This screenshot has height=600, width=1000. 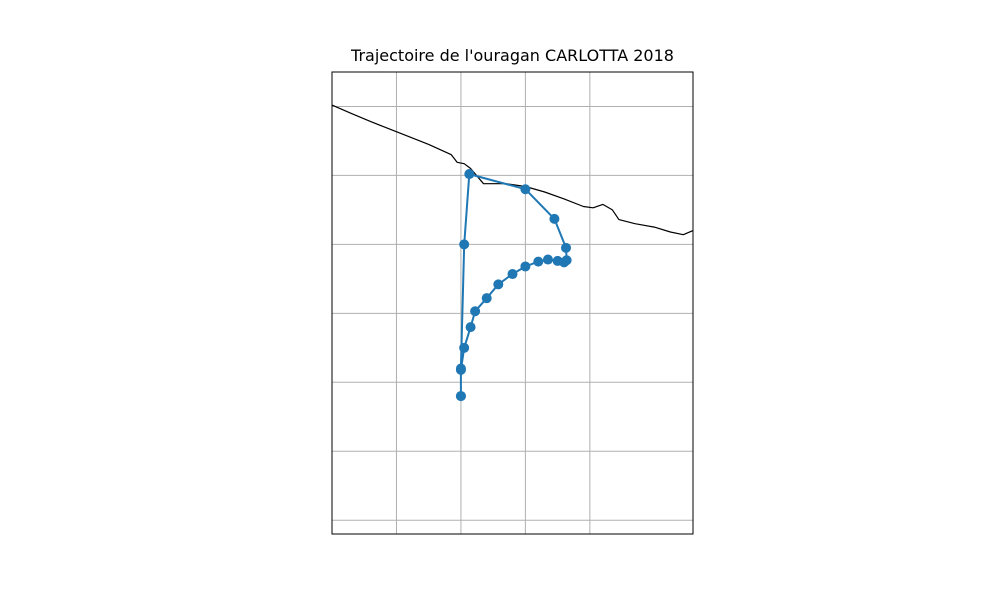 What do you see at coordinates (512, 55) in the screenshot?
I see `chart-title: Trajectoire de l'ouragan CARLOTTA 2018` at bounding box center [512, 55].